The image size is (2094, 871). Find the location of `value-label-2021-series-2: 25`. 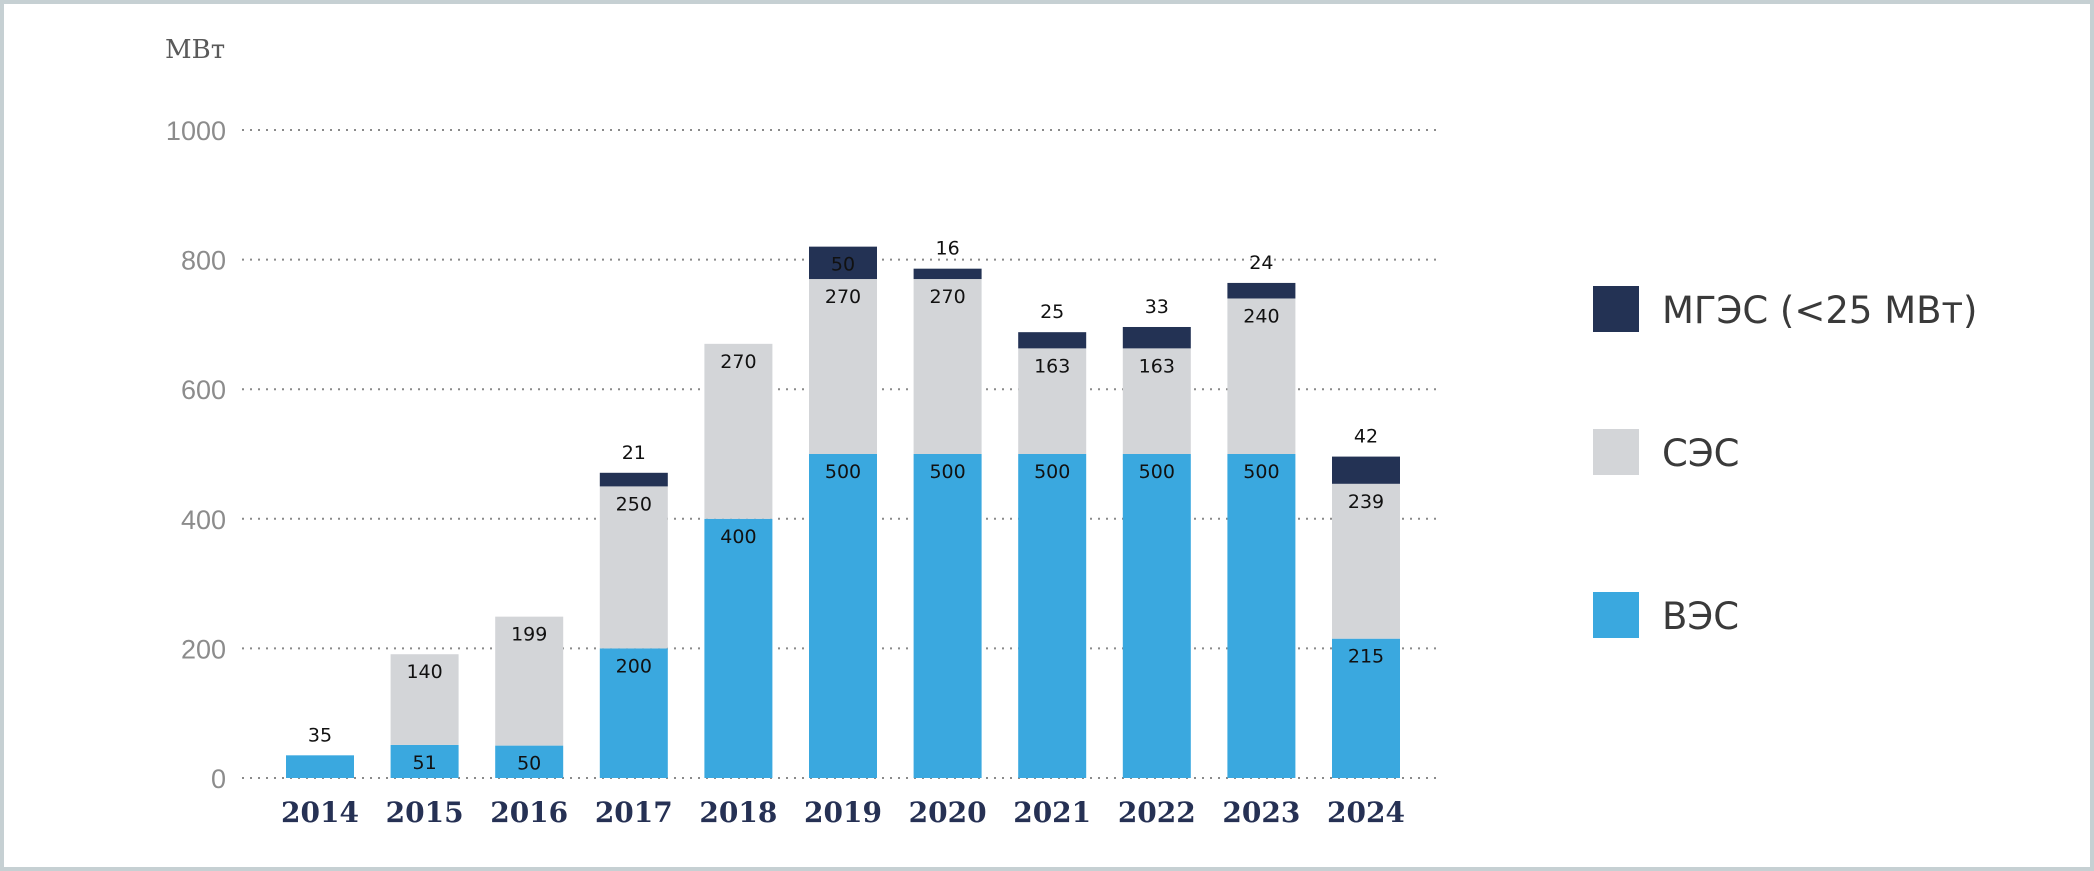

value-label-2021-series-2: 25 is located at coordinates (1052, 312).